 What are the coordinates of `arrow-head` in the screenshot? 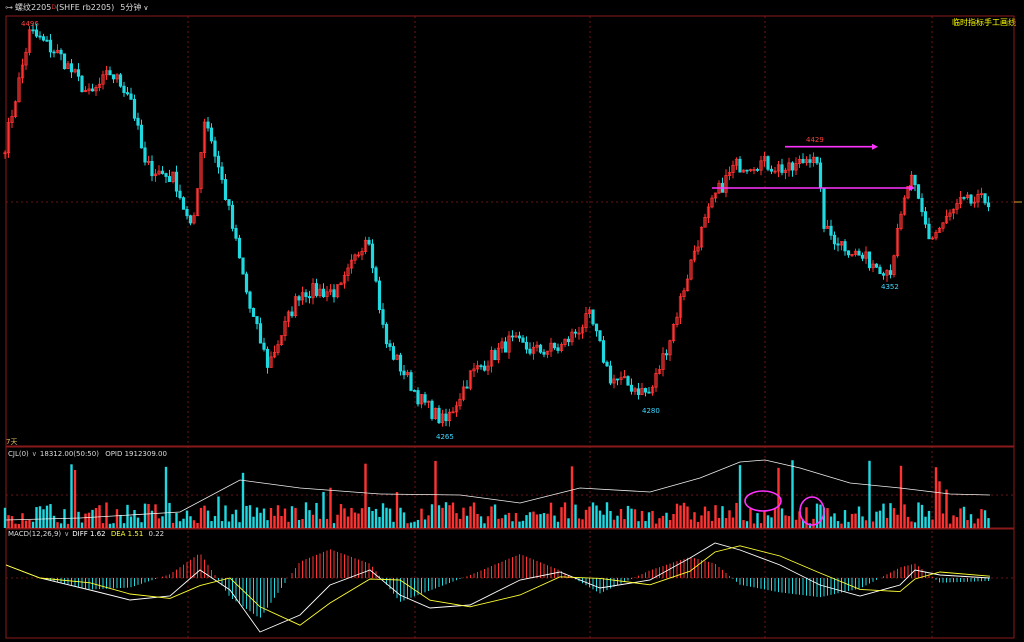 It's located at (912, 188).